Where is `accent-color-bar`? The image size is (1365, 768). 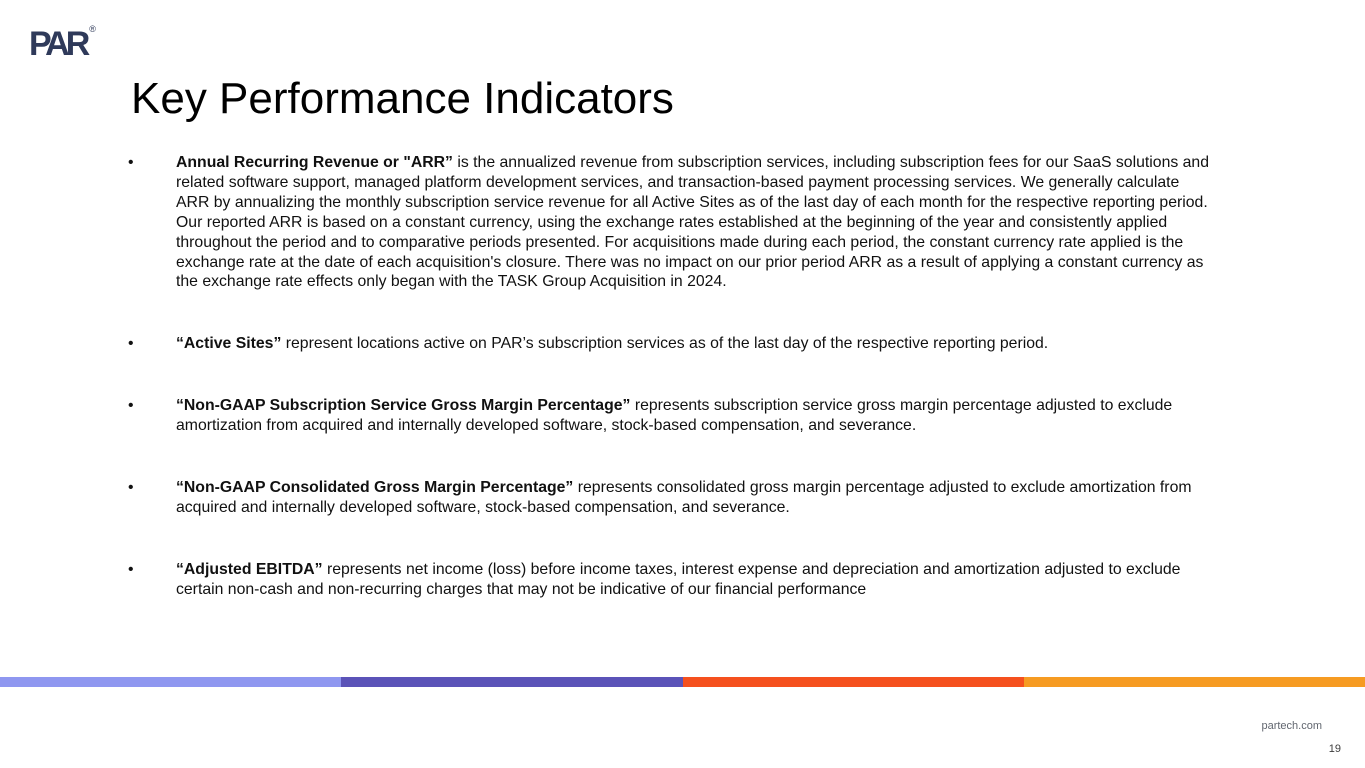 accent-color-bar is located at coordinates (682, 682).